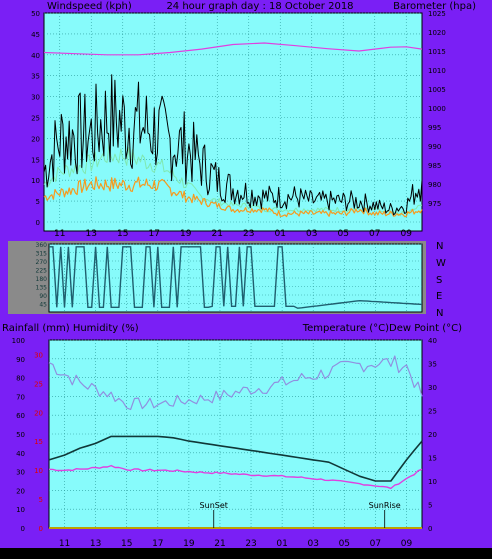  What do you see at coordinates (42, 245) in the screenshot?
I see `direction-y-tick-label: 360` at bounding box center [42, 245].